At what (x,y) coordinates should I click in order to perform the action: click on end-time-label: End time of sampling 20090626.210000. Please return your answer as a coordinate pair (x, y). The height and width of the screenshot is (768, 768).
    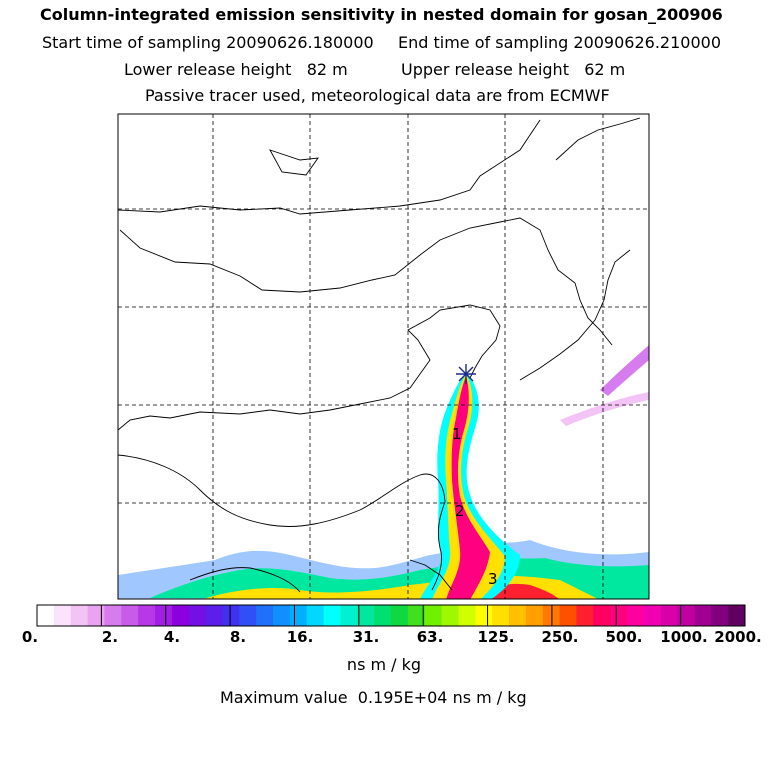
    Looking at the image, I should click on (559, 42).